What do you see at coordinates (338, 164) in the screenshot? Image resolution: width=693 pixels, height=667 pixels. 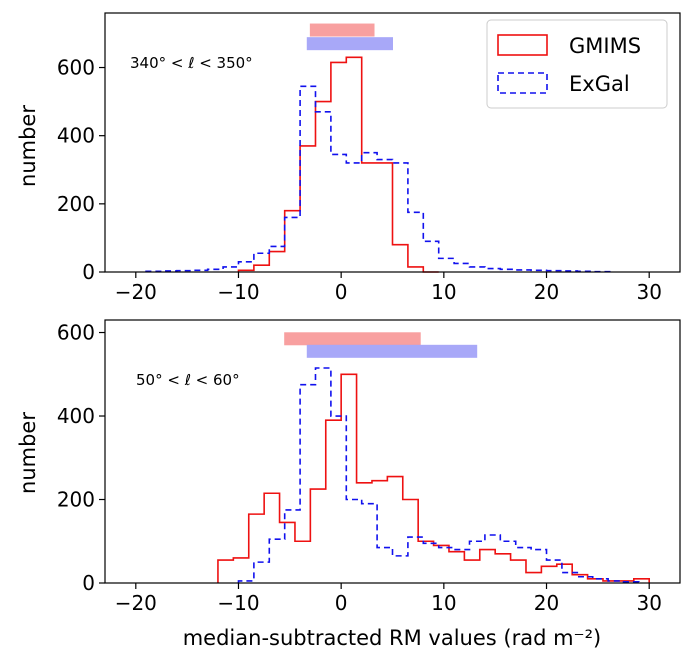 I see `histogram-gmims` at bounding box center [338, 164].